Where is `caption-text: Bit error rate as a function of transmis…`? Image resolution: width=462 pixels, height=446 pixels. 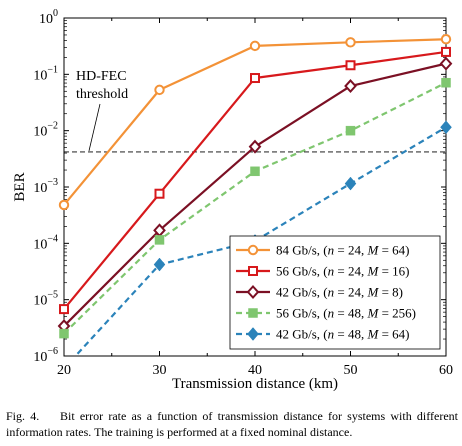
caption-text: Bit error rate as a function of transmis… is located at coordinates (233, 424).